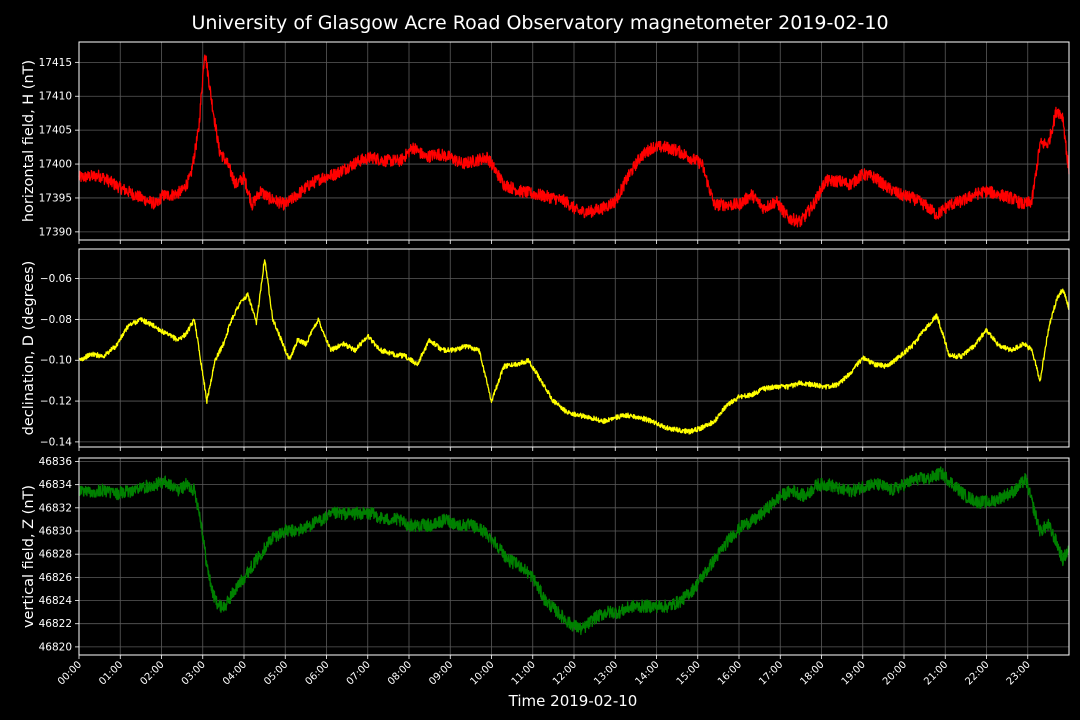 The image size is (1080, 720). I want to click on declination-y-axis-label: declination, D (degrees), so click(29, 348).